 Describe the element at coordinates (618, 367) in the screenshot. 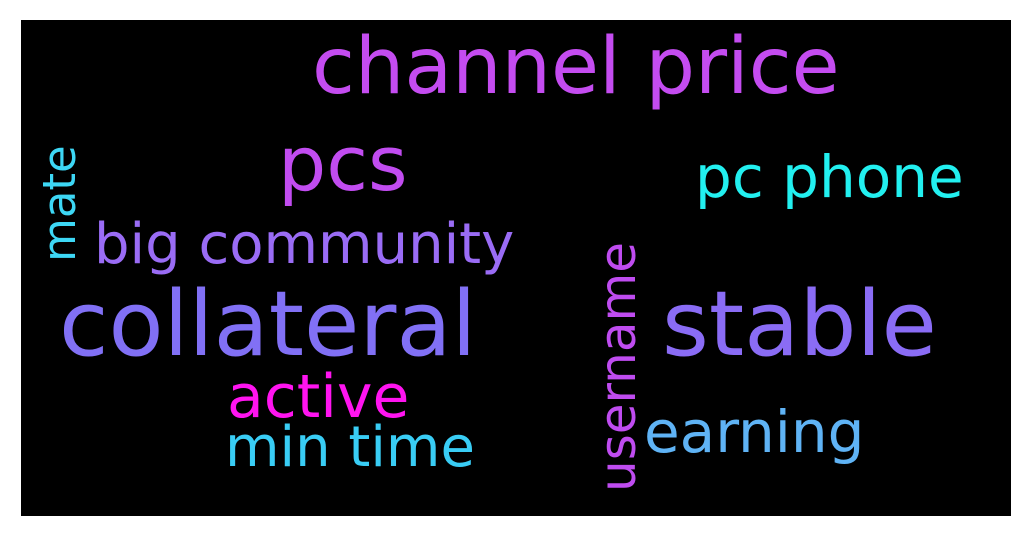

I see `word-username: username` at that location.